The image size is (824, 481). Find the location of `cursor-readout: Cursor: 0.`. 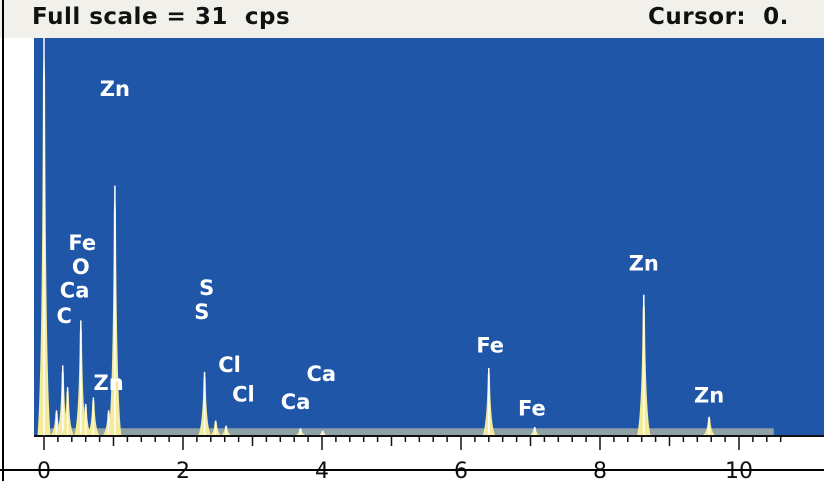

cursor-readout: Cursor: 0. is located at coordinates (718, 17).